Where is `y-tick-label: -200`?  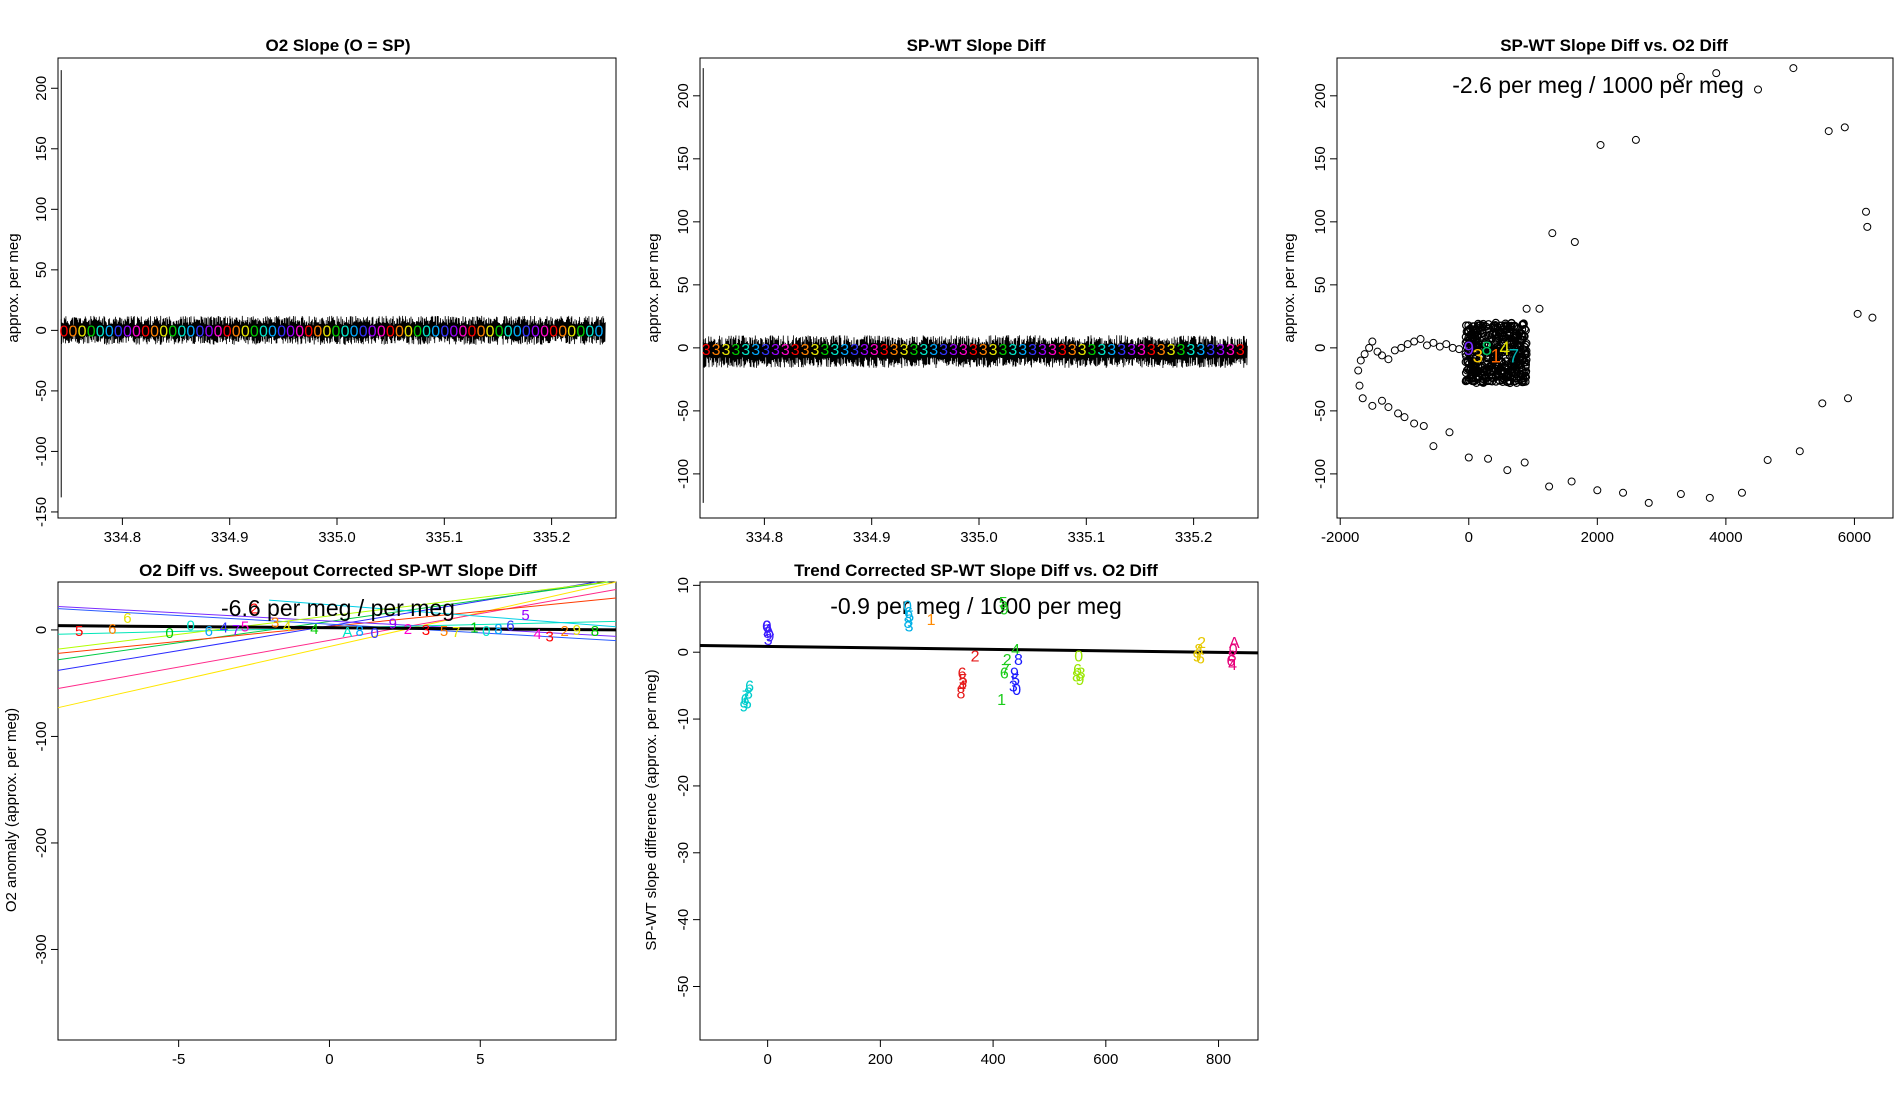 y-tick-label: -200 is located at coordinates (41, 843).